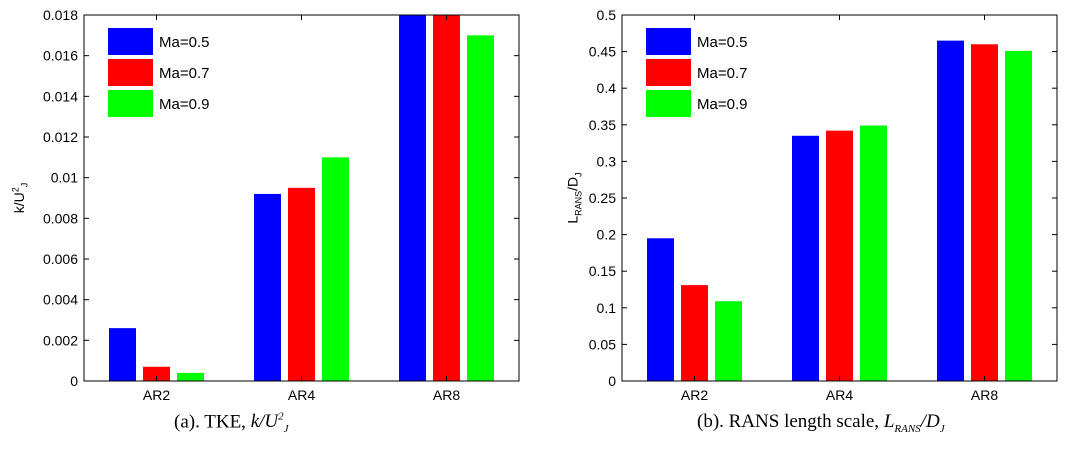 The image size is (1073, 450). I want to click on y-tick-label: 0.15, so click(602, 271).